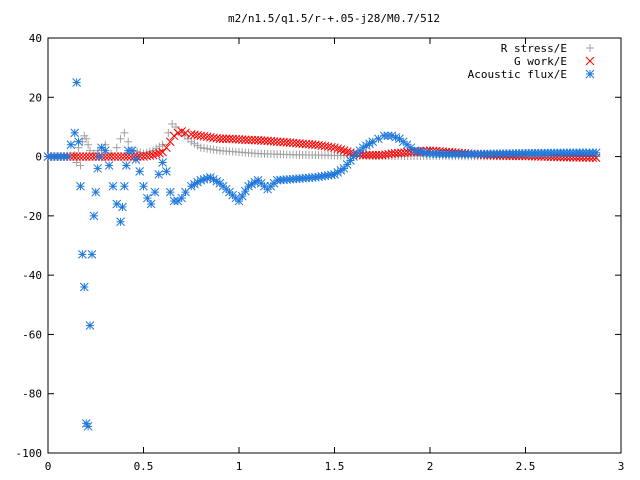 This screenshot has width=640, height=480. What do you see at coordinates (526, 466) in the screenshot?
I see `x-tick-label: 2.5` at bounding box center [526, 466].